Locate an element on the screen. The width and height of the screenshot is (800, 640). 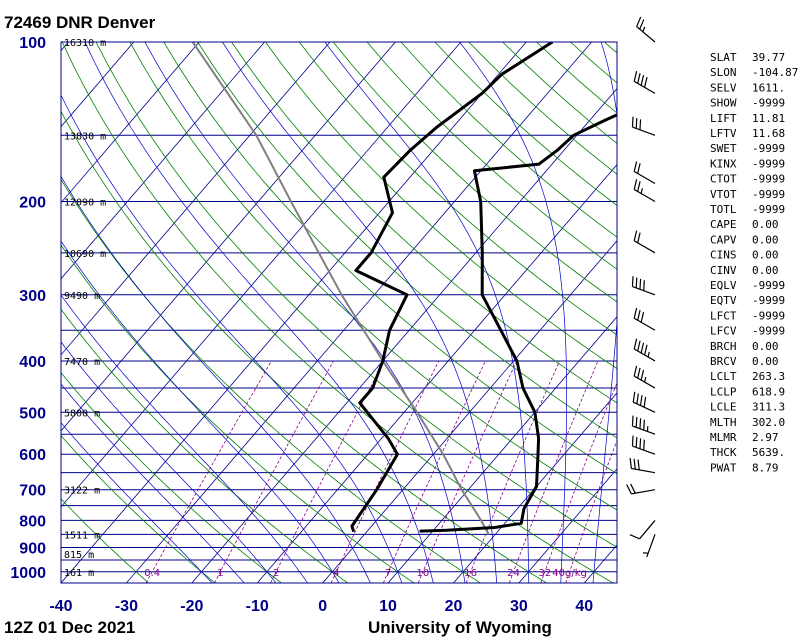
pressure-tick-label: 1000 is located at coordinates (28, 573).